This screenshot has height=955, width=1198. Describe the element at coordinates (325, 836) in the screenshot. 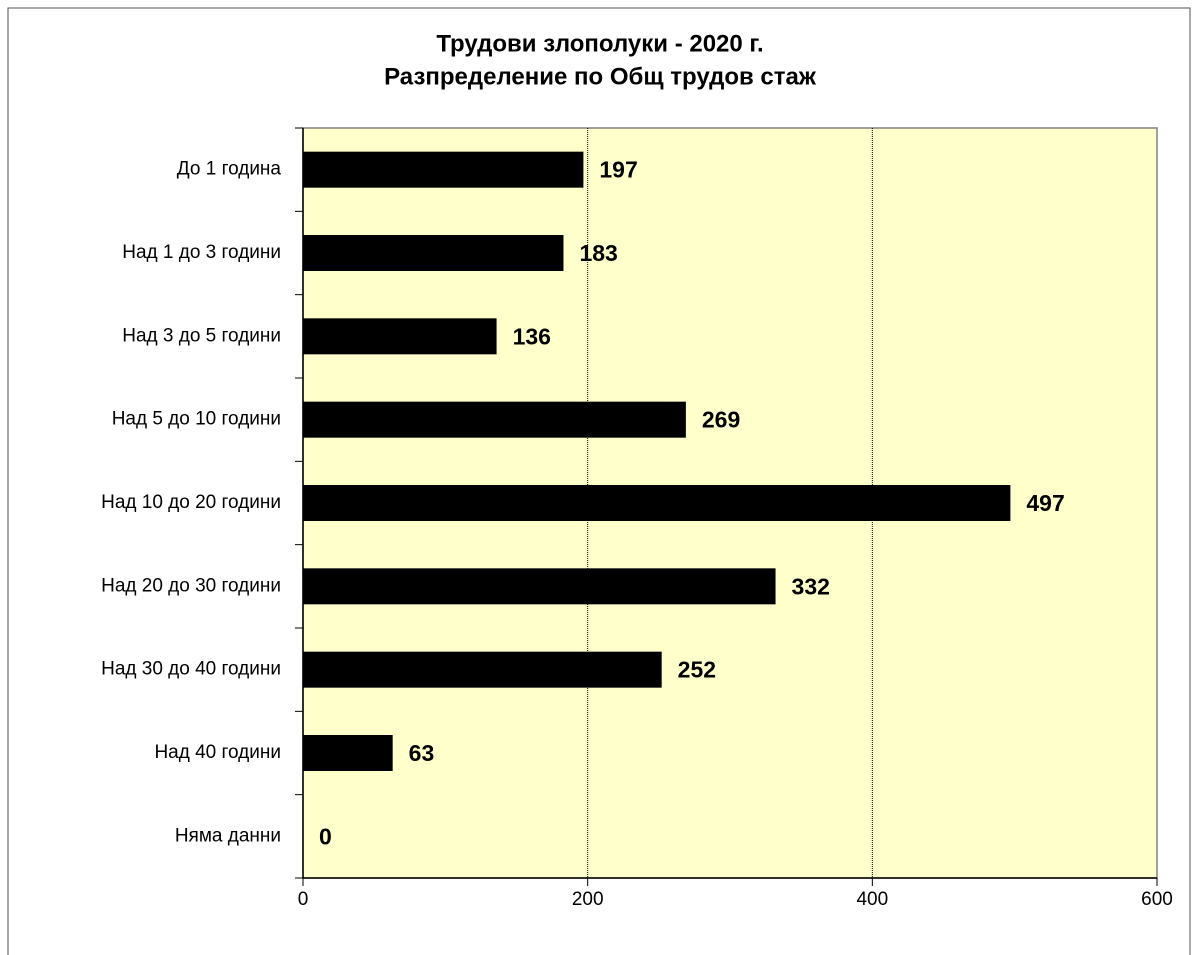

I see `value-label: 0` at that location.